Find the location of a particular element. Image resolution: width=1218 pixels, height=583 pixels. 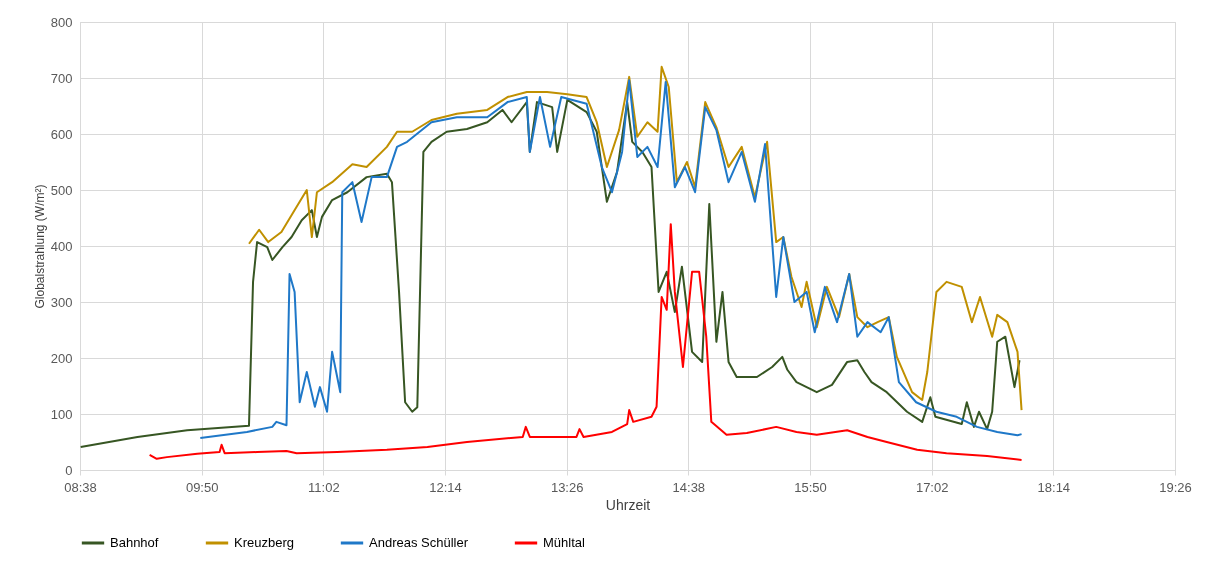

y-tick-label: 600 is located at coordinates (61, 134).